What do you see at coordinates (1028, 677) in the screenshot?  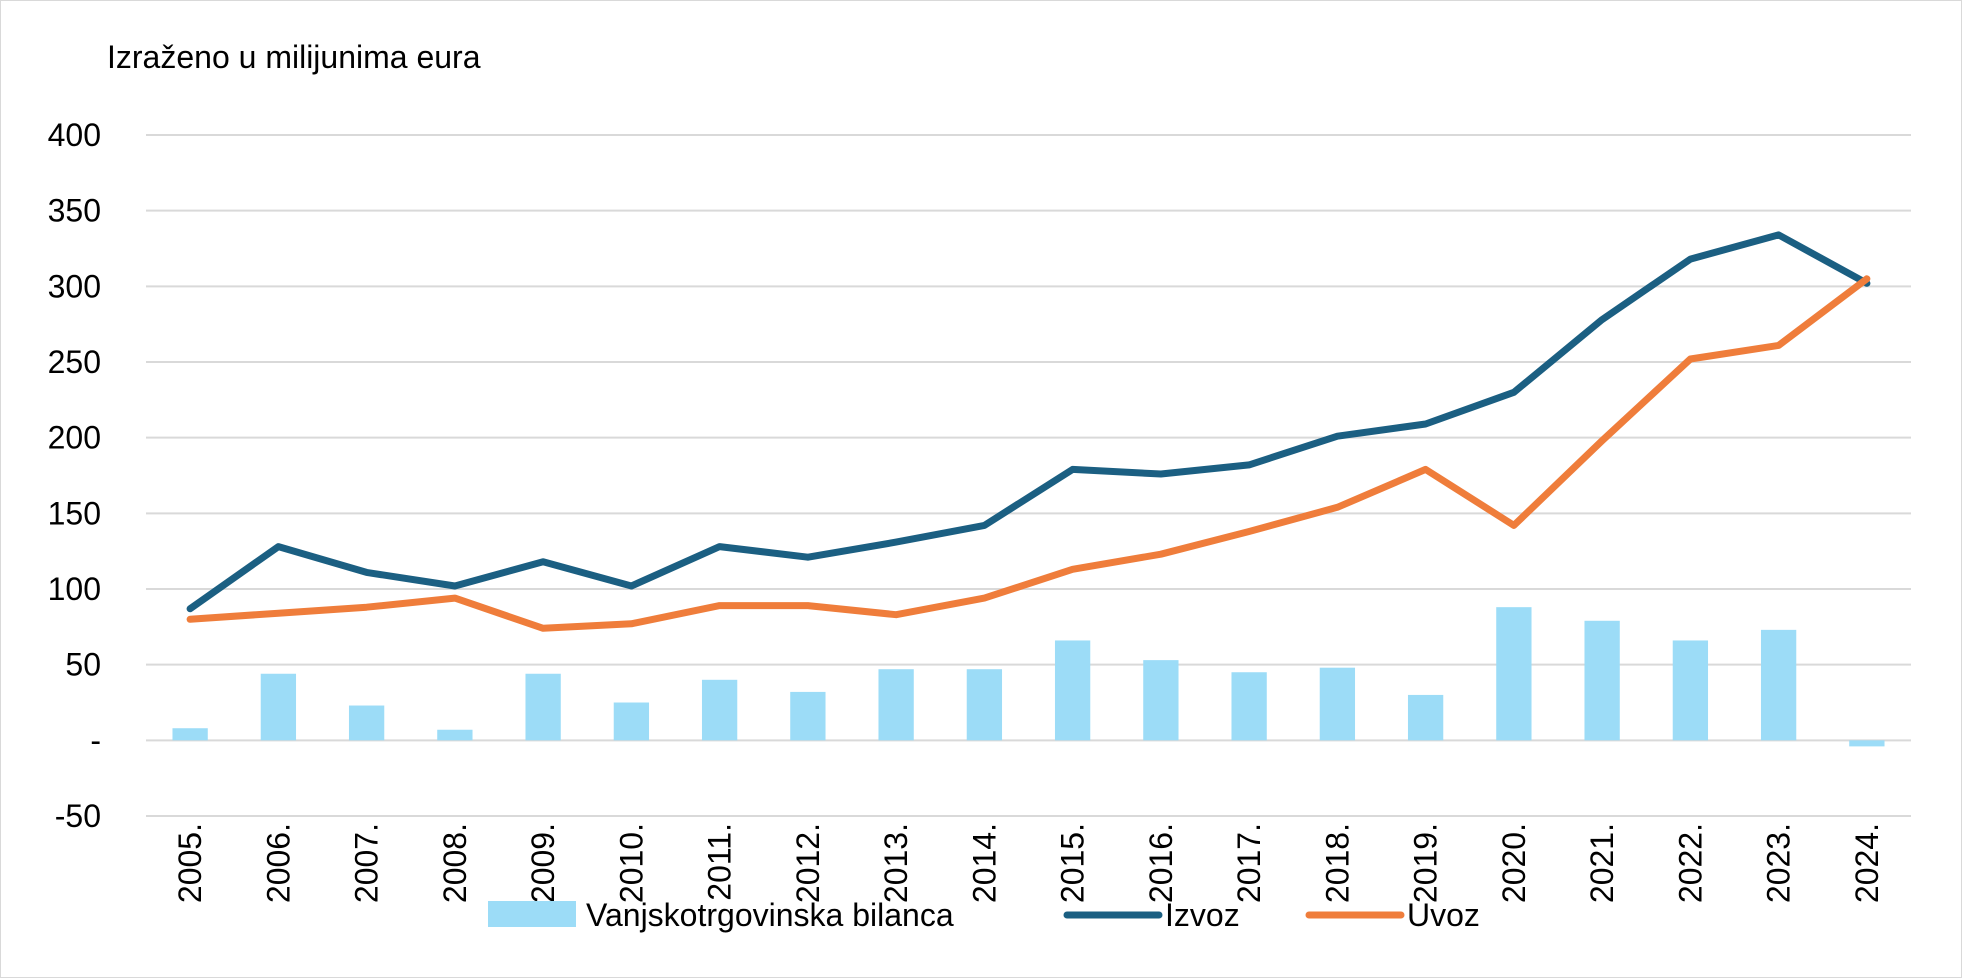 I see `bar-series` at bounding box center [1028, 677].